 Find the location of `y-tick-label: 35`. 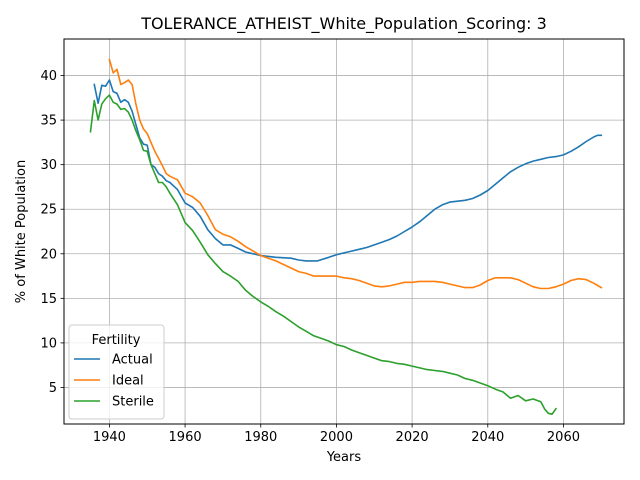

y-tick-label: 35 is located at coordinates (48, 121).